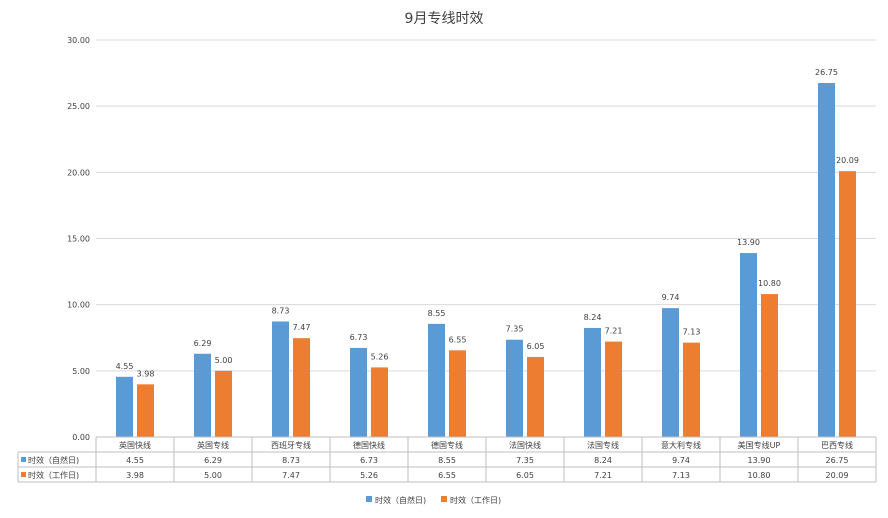  Describe the element at coordinates (837, 475) in the screenshot. I see `table-cell: 20.09` at that location.